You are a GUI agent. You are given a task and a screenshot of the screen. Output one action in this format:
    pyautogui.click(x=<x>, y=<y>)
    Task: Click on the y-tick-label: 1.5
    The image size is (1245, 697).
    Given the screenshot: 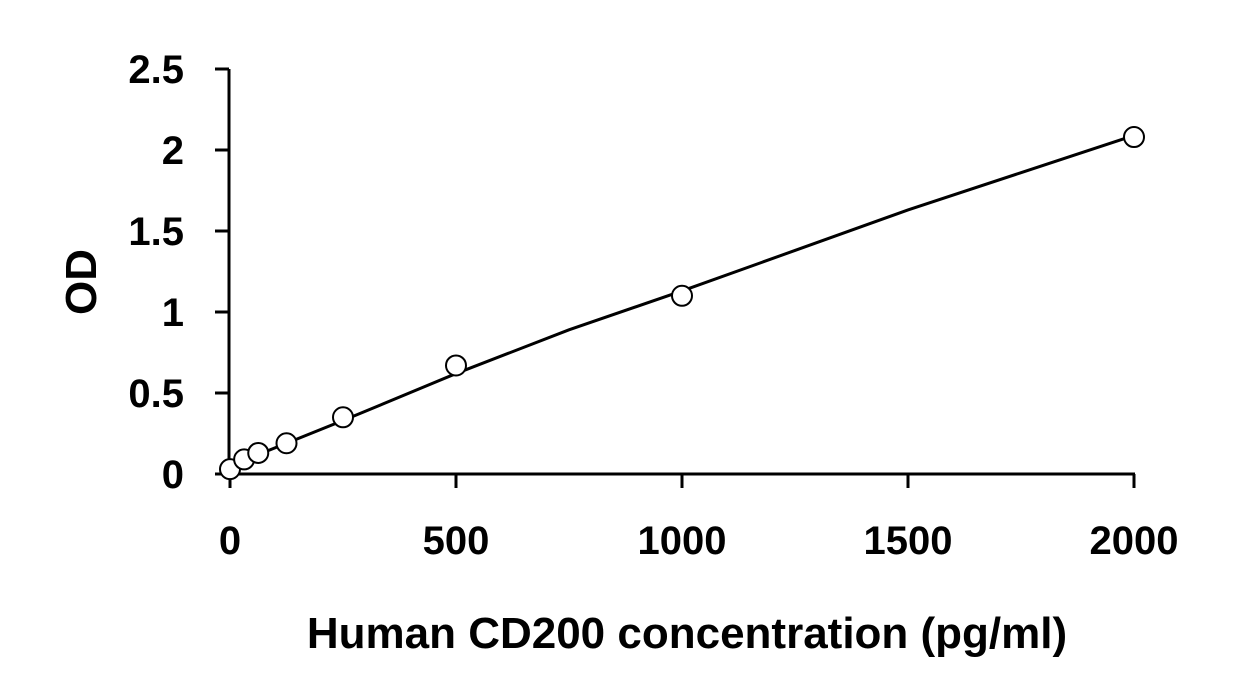 What is the action you would take?
    pyautogui.click(x=156, y=232)
    